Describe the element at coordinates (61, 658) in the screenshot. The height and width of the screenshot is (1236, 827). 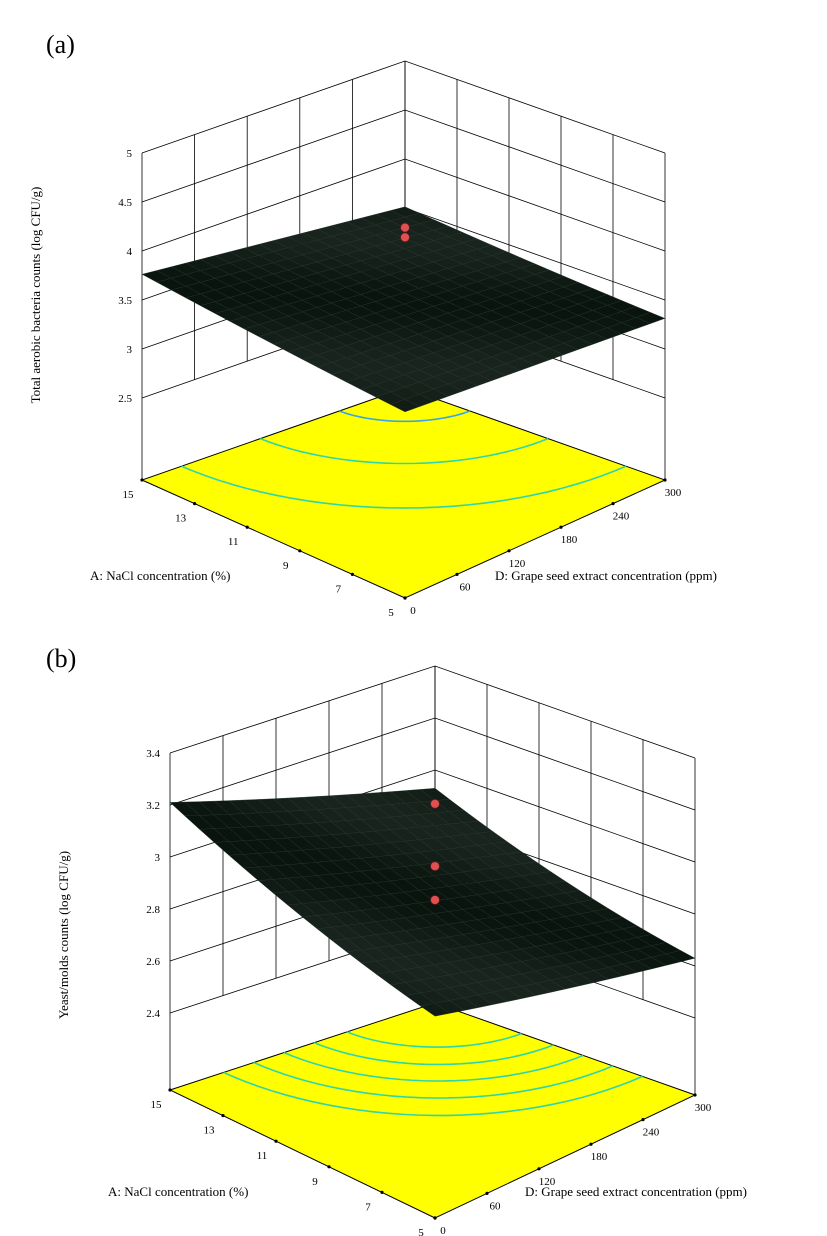
I see `panel-label-b: (b)` at that location.